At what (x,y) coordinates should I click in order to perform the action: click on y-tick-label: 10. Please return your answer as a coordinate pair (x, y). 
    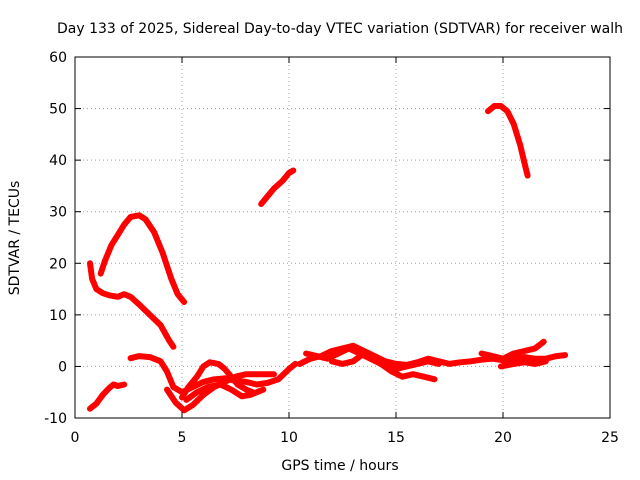
    Looking at the image, I should click on (58, 316).